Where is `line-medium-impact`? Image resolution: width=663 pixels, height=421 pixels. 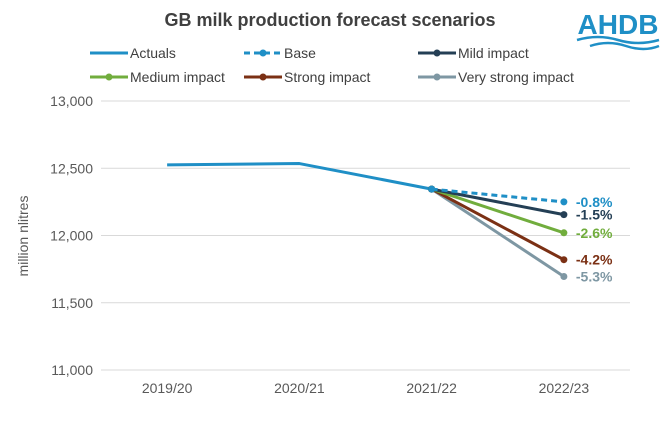 line-medium-impact is located at coordinates (498, 211).